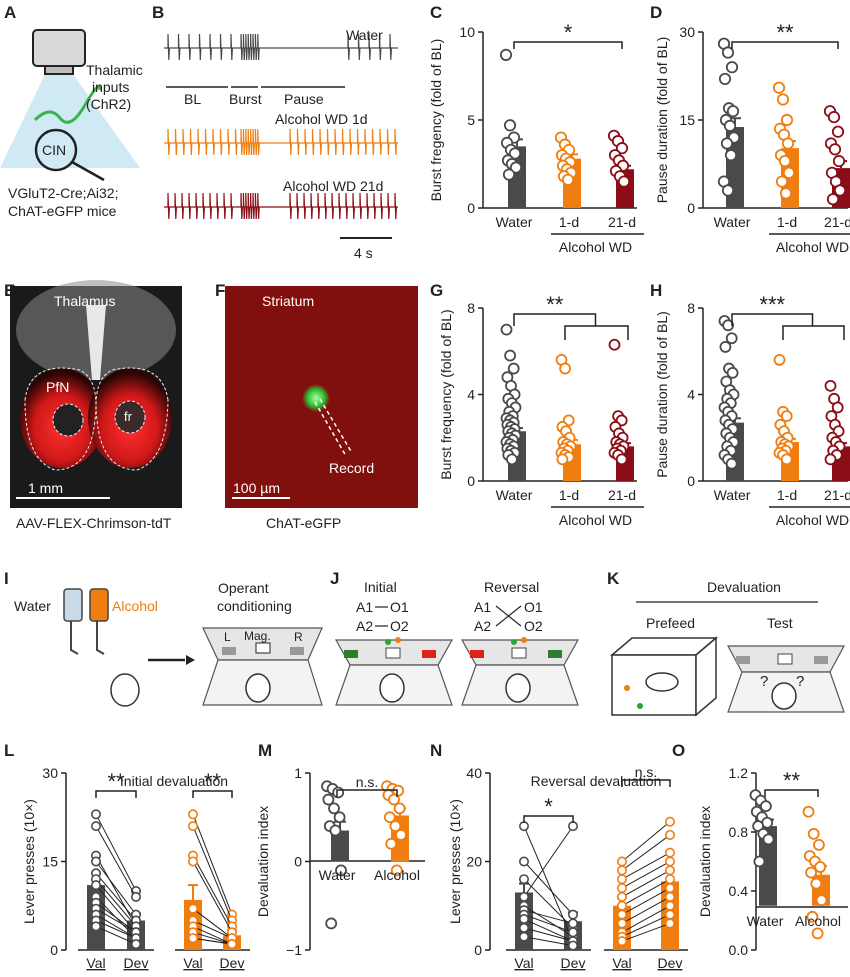  Describe the element at coordinates (662, 120) in the screenshot. I see `chart-d-y-axis-label: Pause duration (fold of BL)` at that location.